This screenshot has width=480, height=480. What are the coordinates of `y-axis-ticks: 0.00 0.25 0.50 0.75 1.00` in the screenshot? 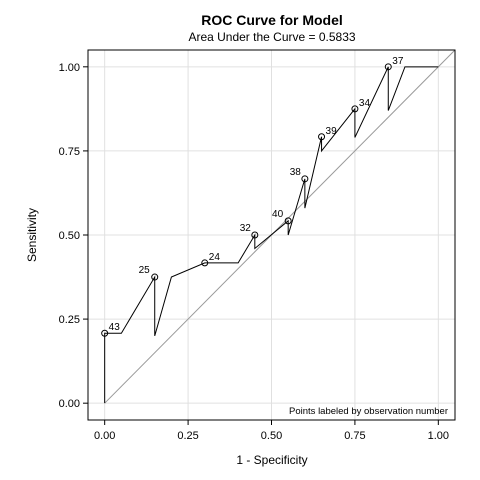 It's located at (73, 236).